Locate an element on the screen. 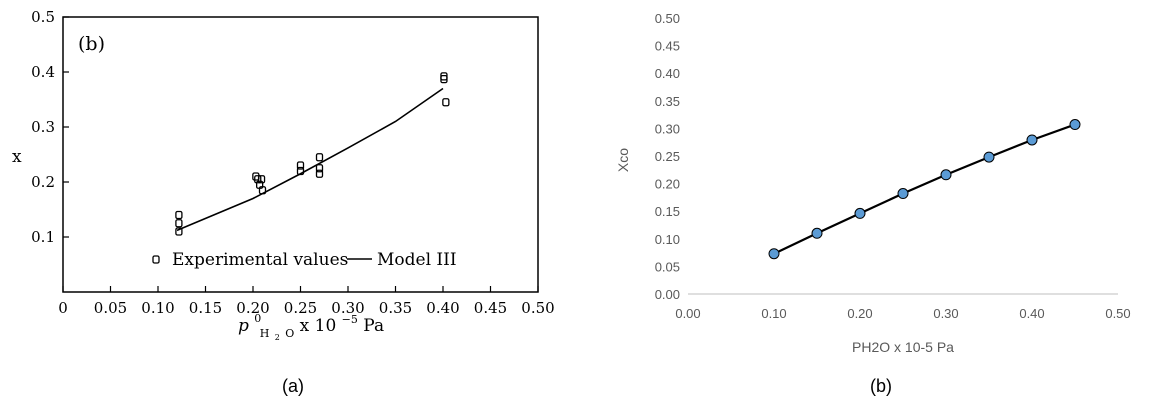  chart-a-y-tick-label: 0.5 is located at coordinates (43, 17).